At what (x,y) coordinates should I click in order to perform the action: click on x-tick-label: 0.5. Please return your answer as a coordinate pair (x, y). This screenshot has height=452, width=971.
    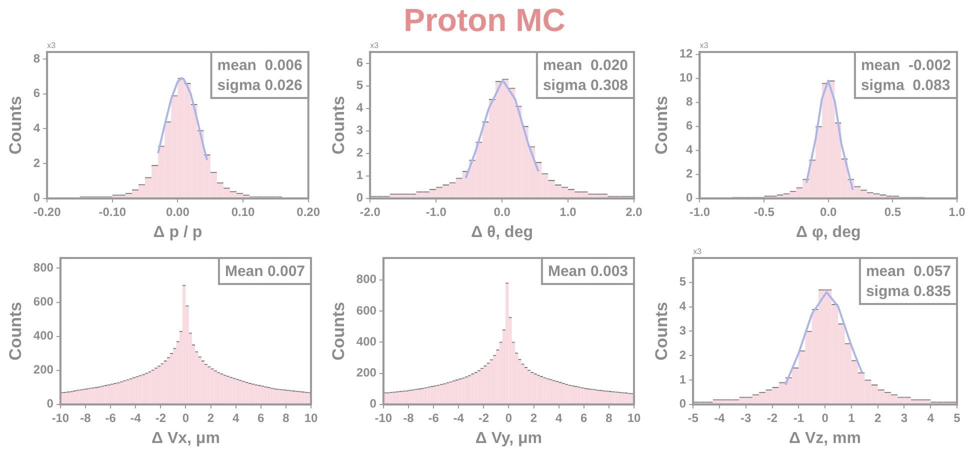
    Looking at the image, I should click on (893, 211).